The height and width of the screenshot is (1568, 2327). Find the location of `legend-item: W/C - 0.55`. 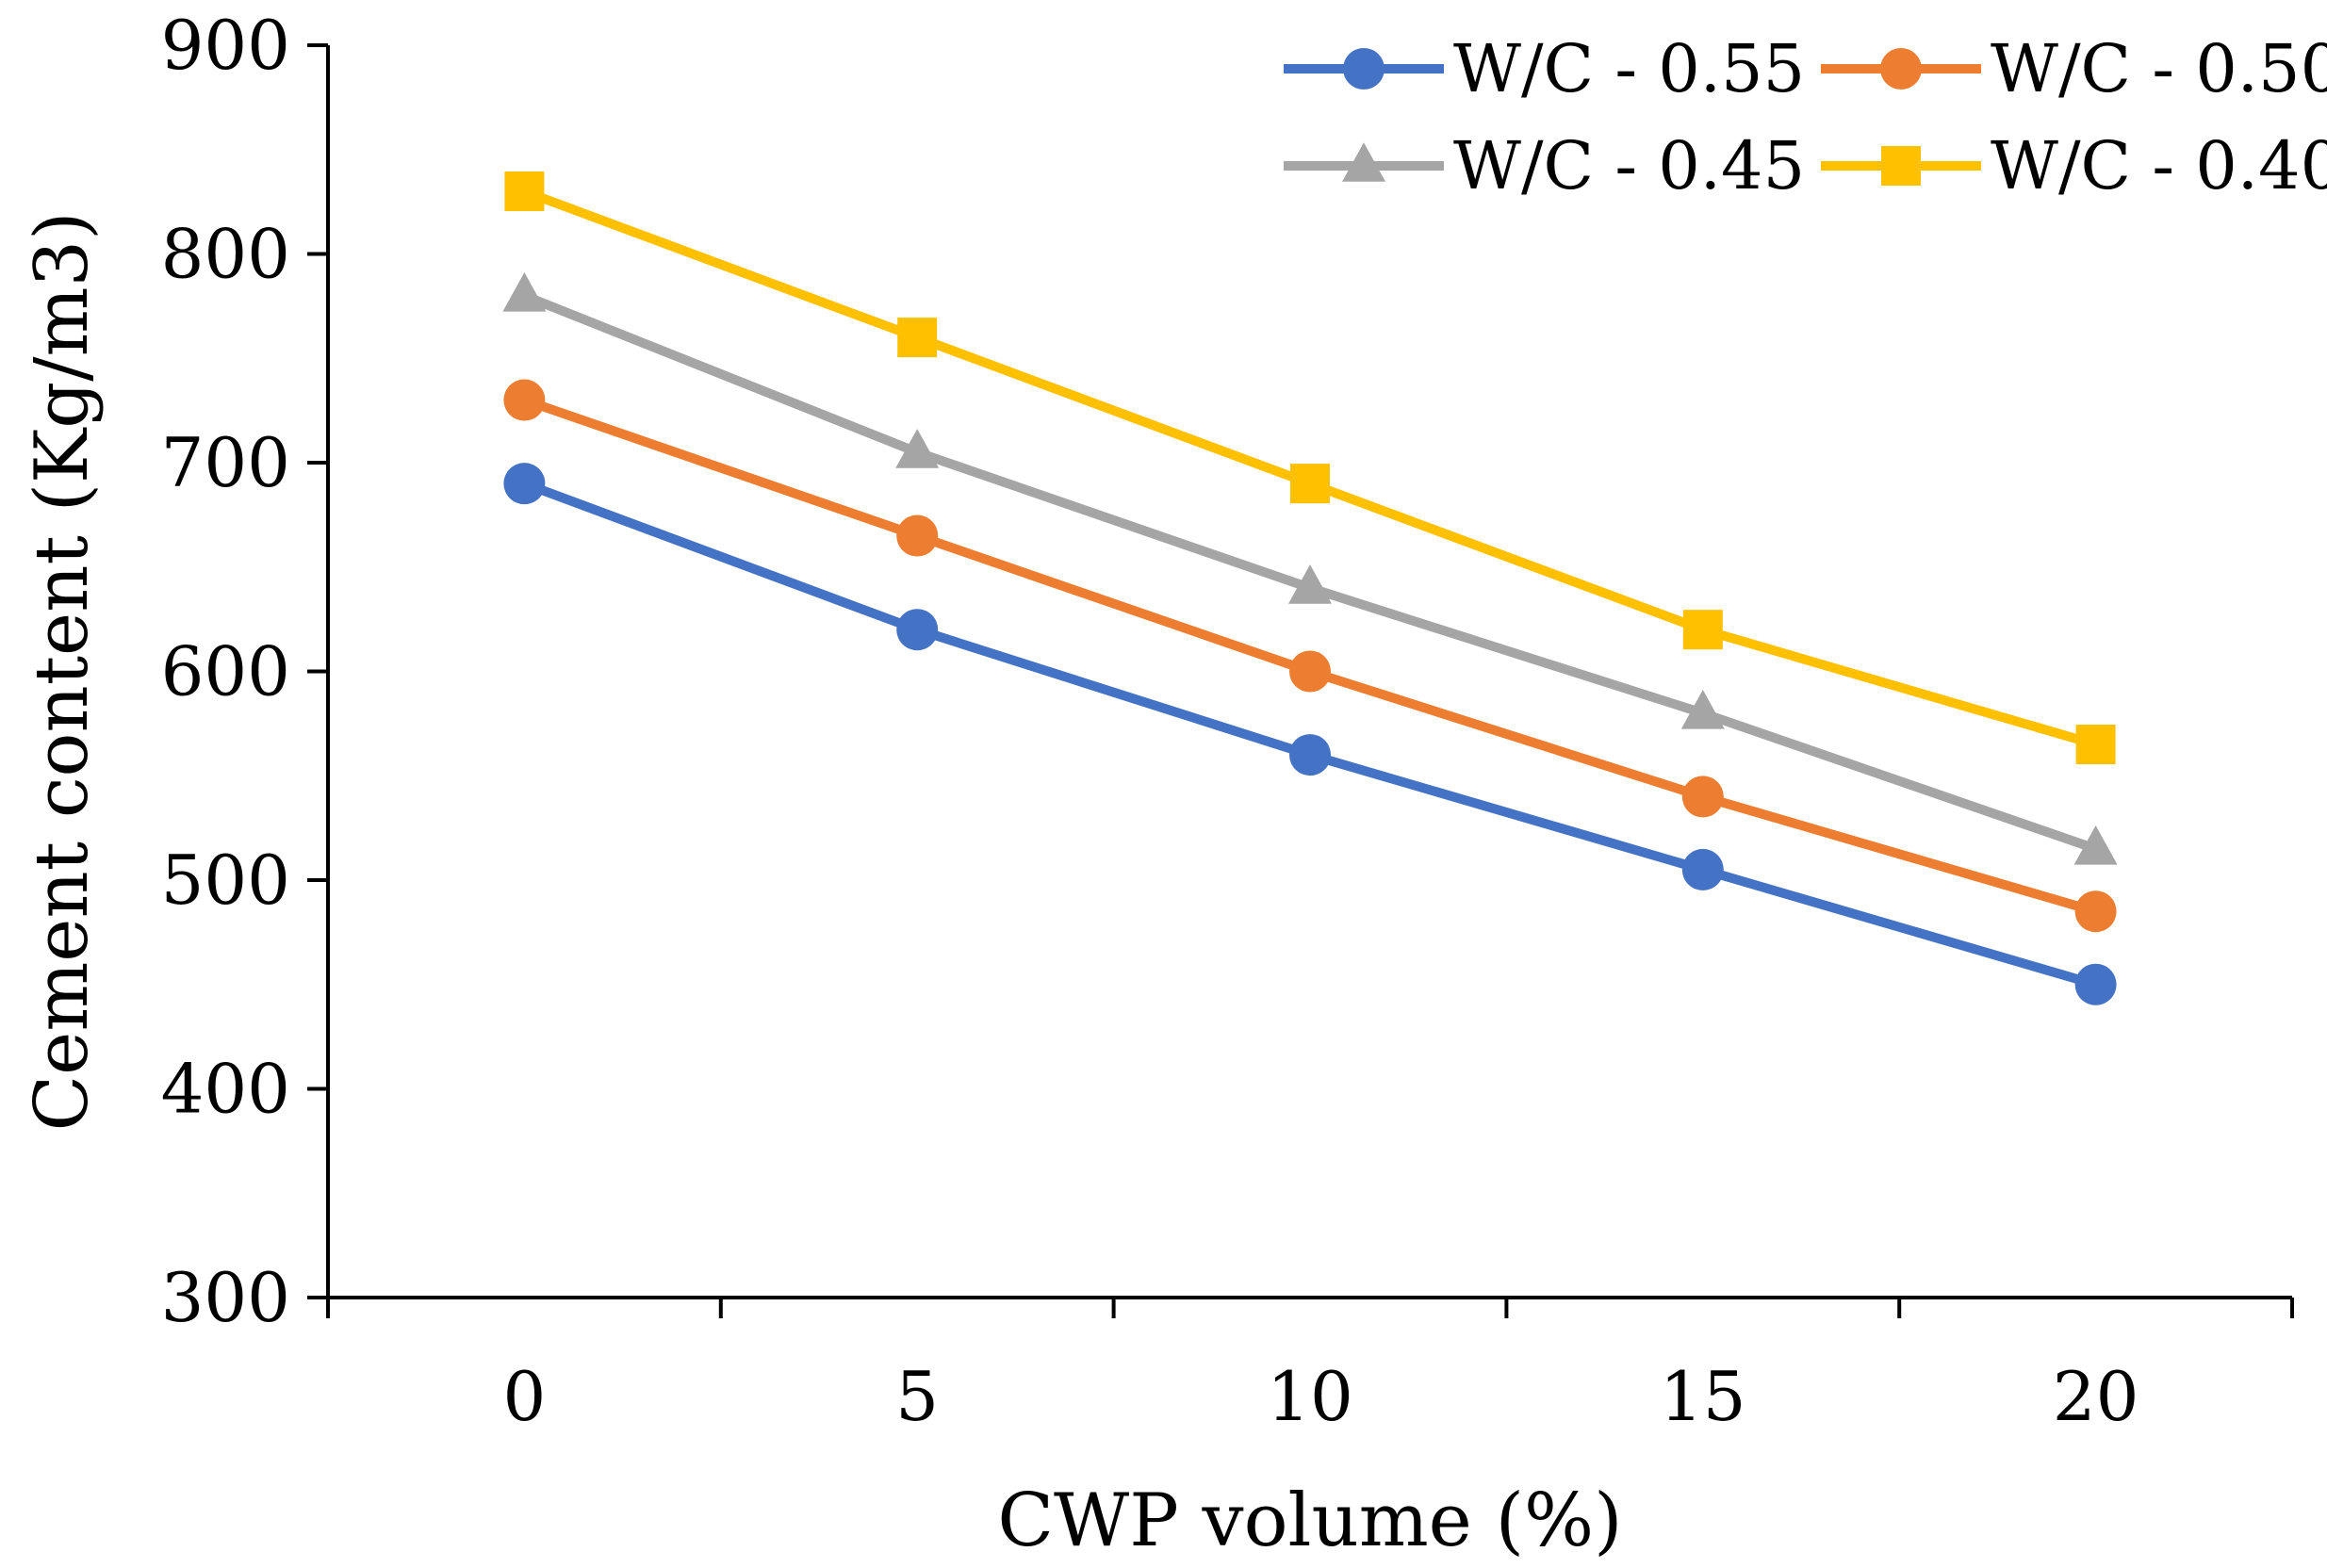

legend-item: W/C - 0.55 is located at coordinates (1544, 68).